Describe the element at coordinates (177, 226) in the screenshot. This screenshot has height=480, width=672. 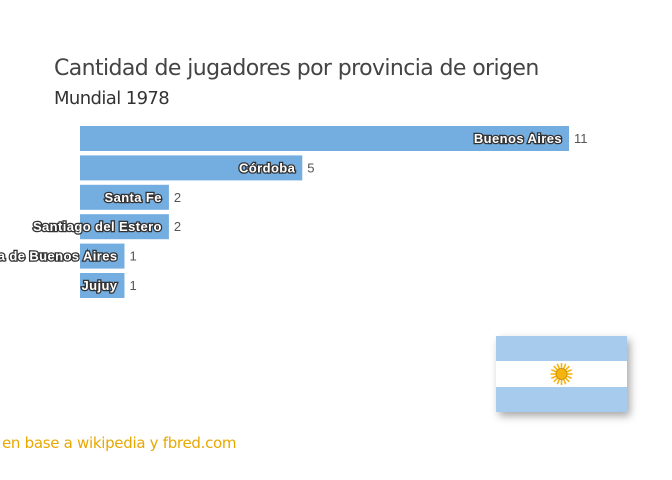
I see `value-label-3: 2` at that location.